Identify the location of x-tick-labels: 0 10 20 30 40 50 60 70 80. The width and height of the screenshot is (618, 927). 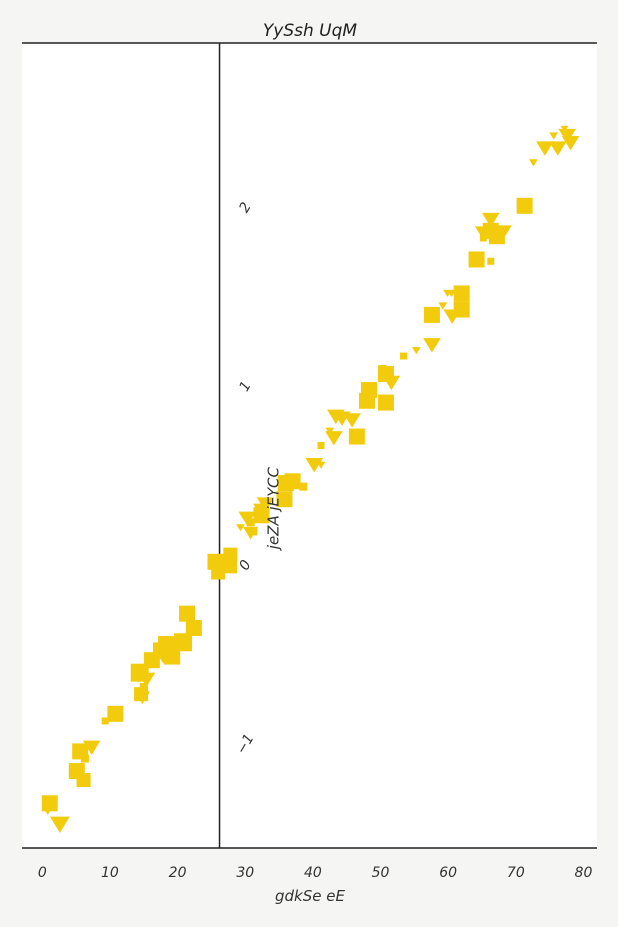
(315, 873).